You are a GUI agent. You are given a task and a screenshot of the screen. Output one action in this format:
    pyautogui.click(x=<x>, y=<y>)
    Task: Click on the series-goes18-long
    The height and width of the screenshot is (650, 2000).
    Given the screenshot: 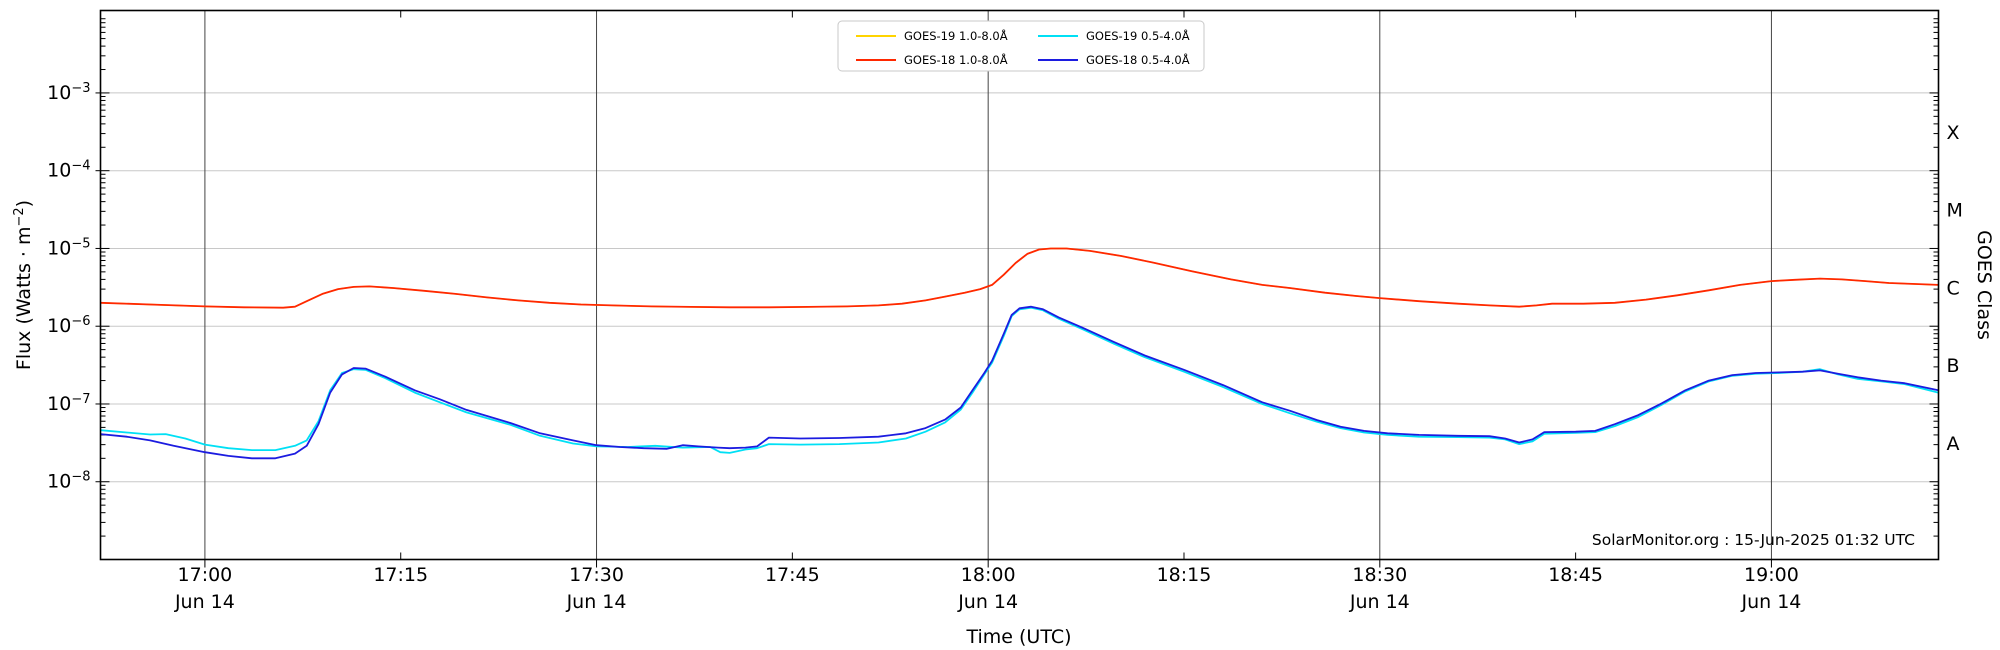 What is the action you would take?
    pyautogui.click(x=1019, y=278)
    